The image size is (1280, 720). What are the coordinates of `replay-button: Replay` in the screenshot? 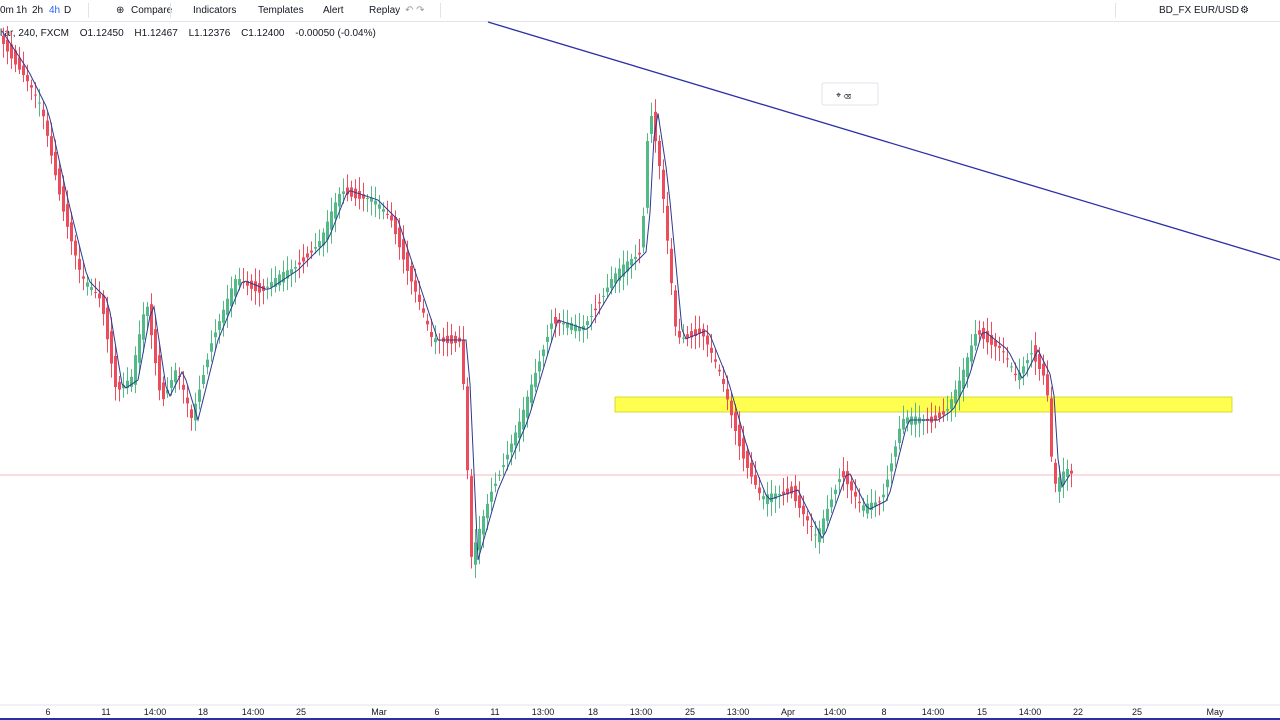 It's located at (385, 10).